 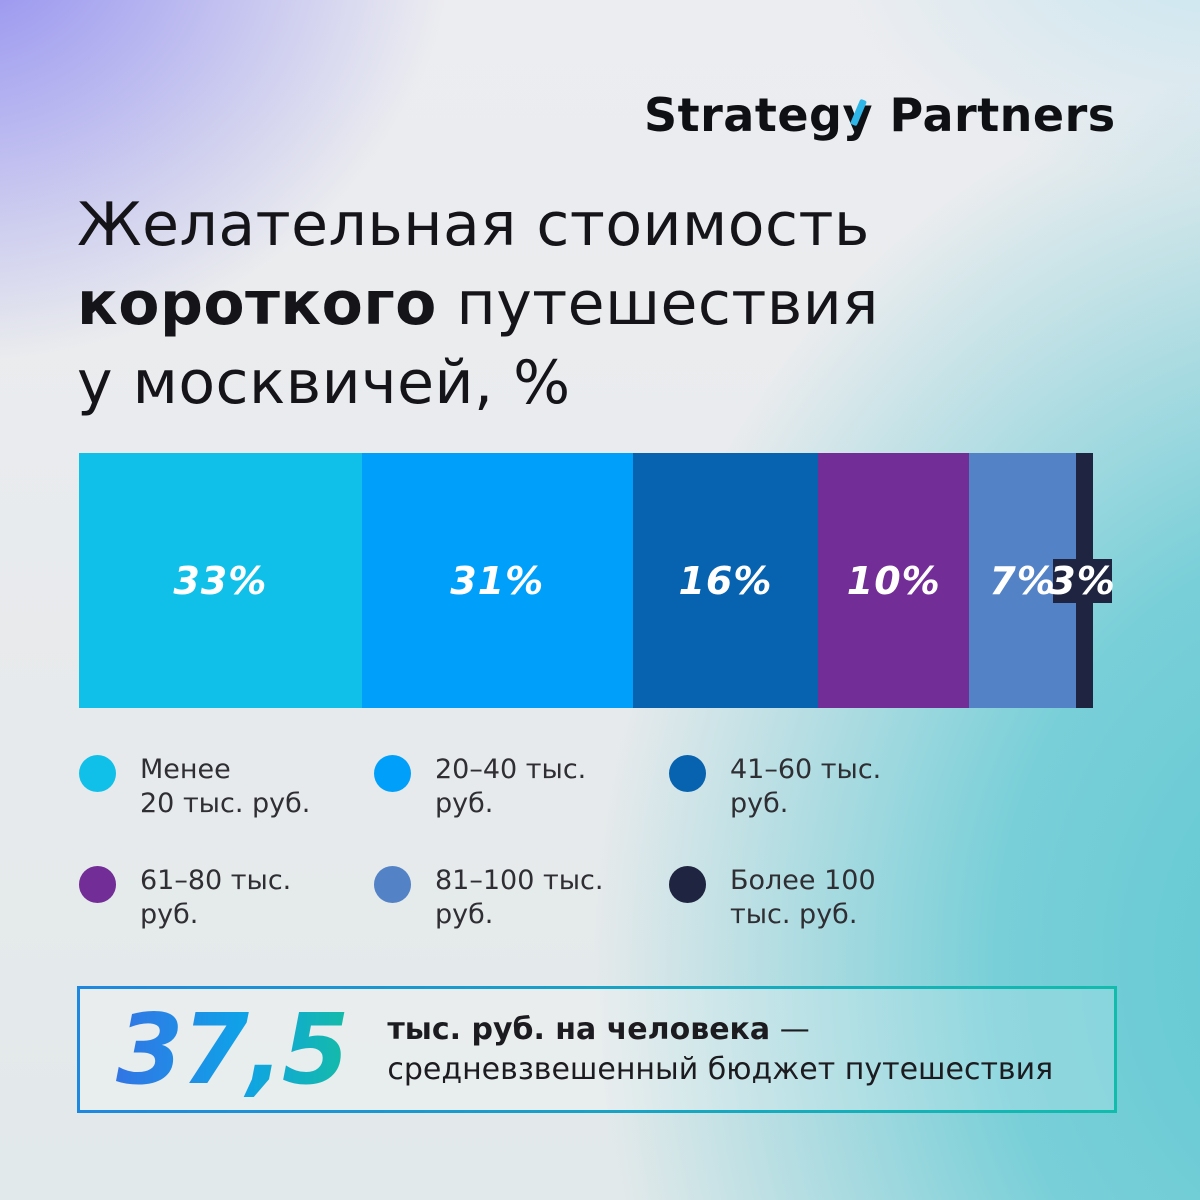 I want to click on legend-item-1: Менее 20 тыс. руб., so click(x=226, y=787).